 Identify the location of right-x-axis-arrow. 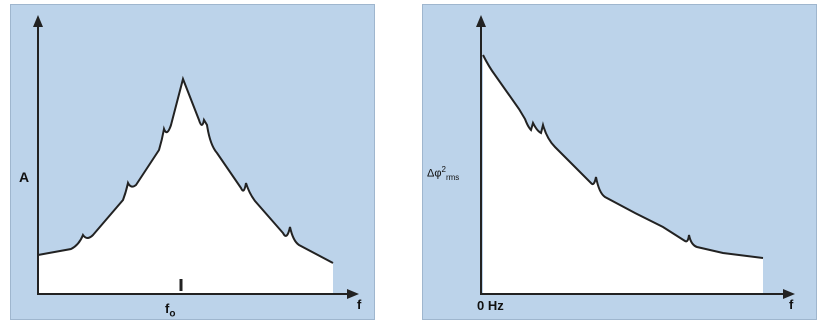
(789, 294).